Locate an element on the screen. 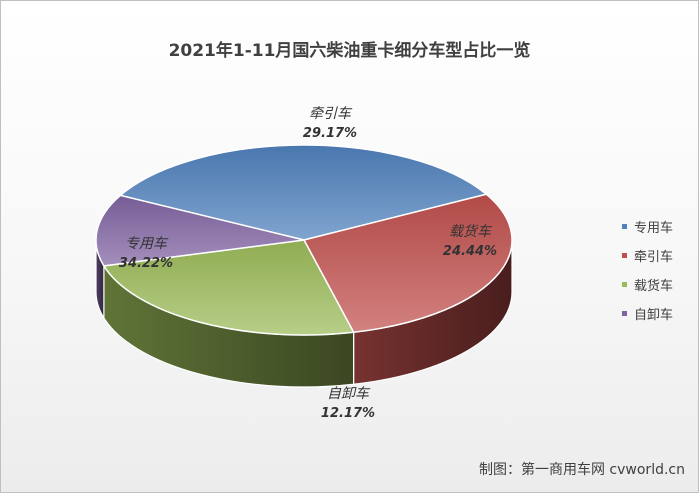  pie-slice-dump is located at coordinates (200, 230).